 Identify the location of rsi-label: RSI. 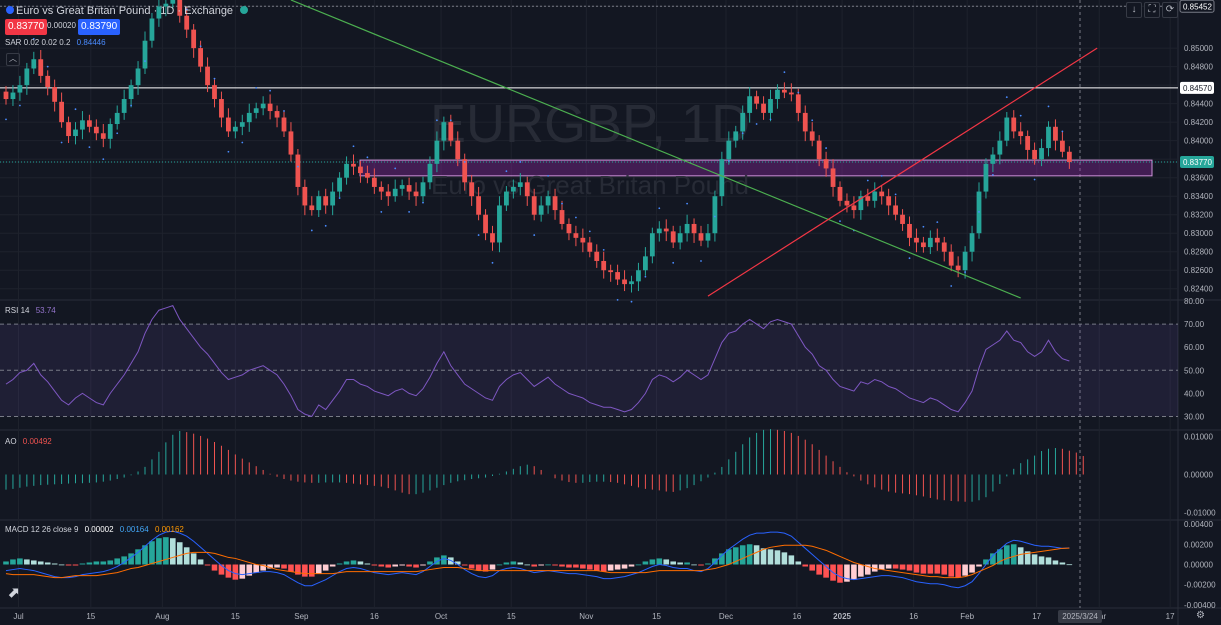
(12, 310).